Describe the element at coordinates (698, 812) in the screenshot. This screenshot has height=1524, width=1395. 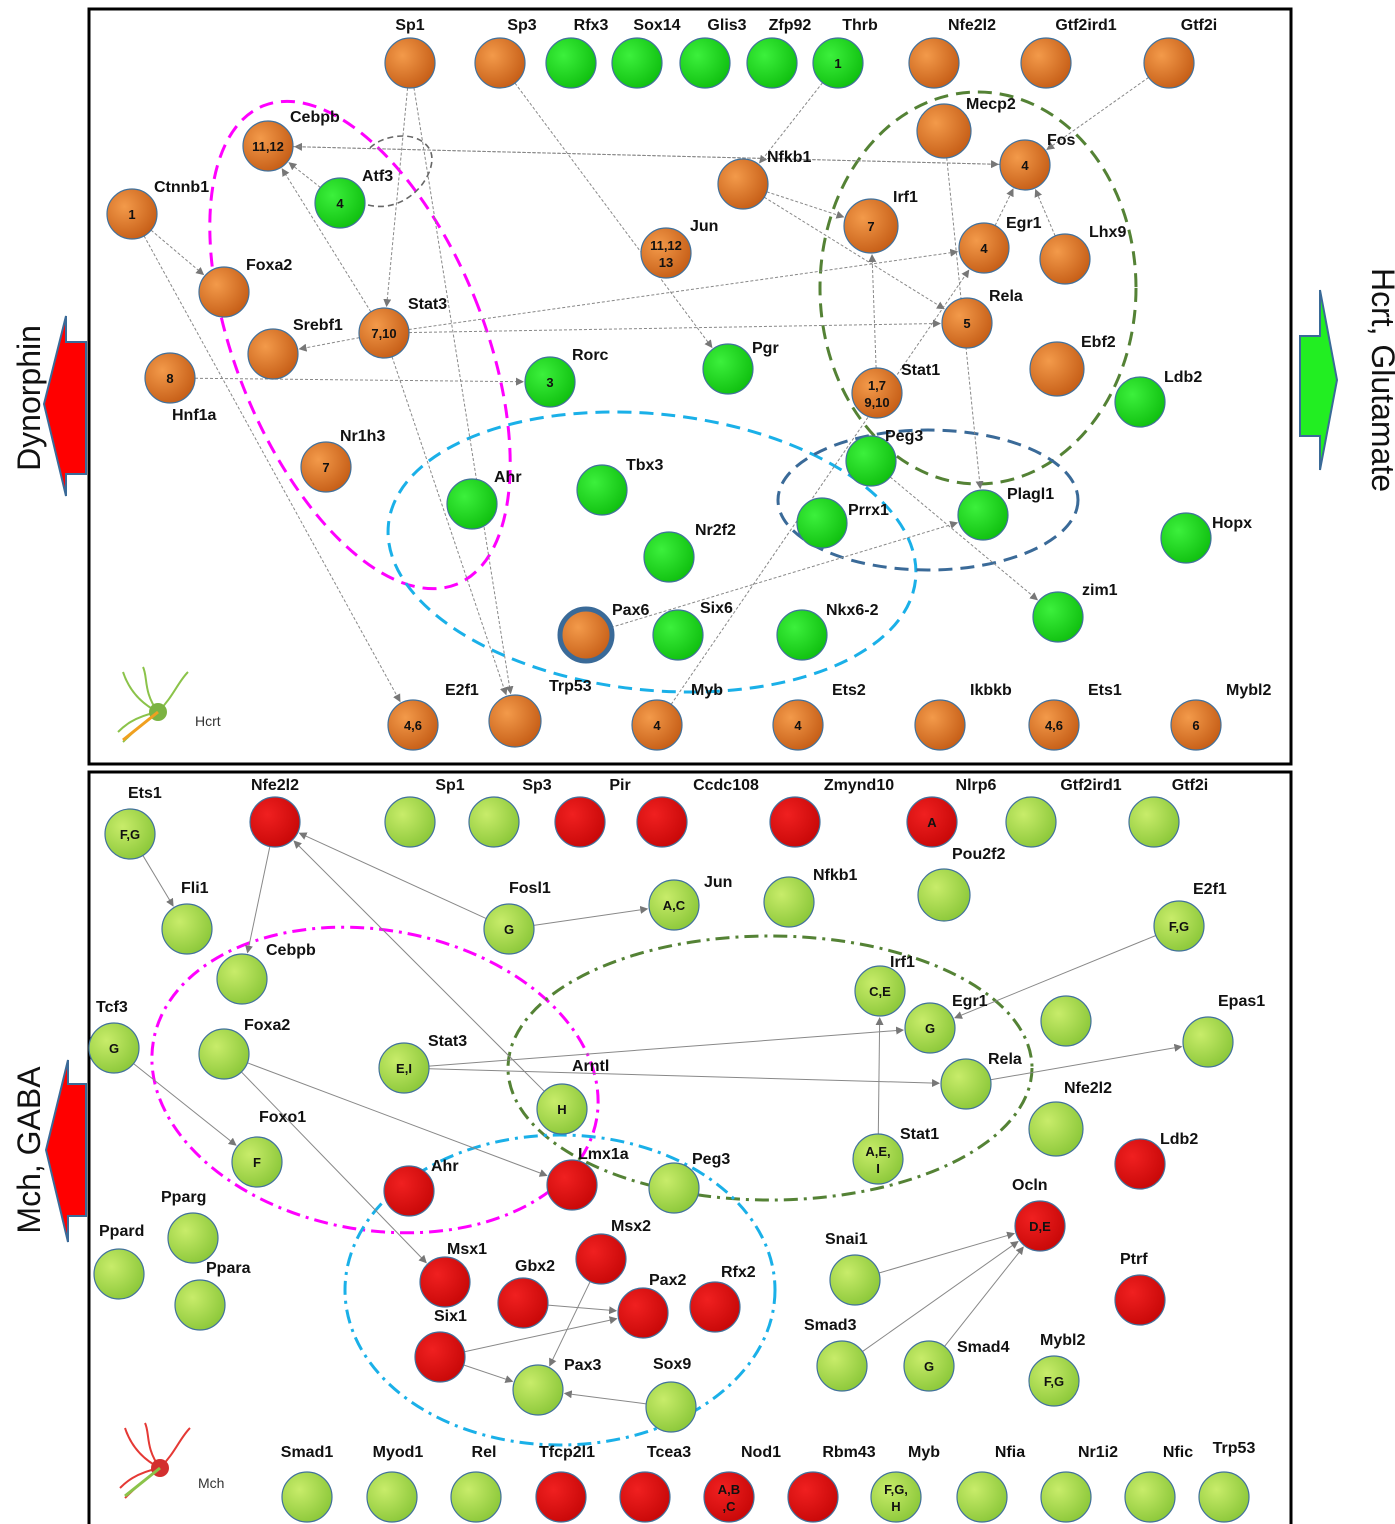
I see `node-ccdc108: Ccdc108` at that location.